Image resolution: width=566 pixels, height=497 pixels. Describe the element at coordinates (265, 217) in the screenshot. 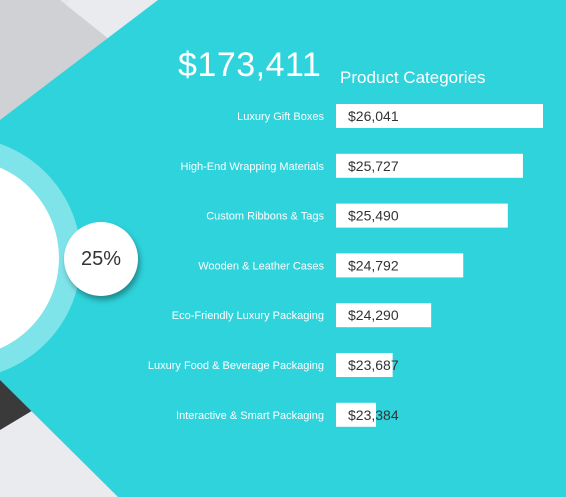

I see `category-label: Custom Ribbons & Tags` at that location.